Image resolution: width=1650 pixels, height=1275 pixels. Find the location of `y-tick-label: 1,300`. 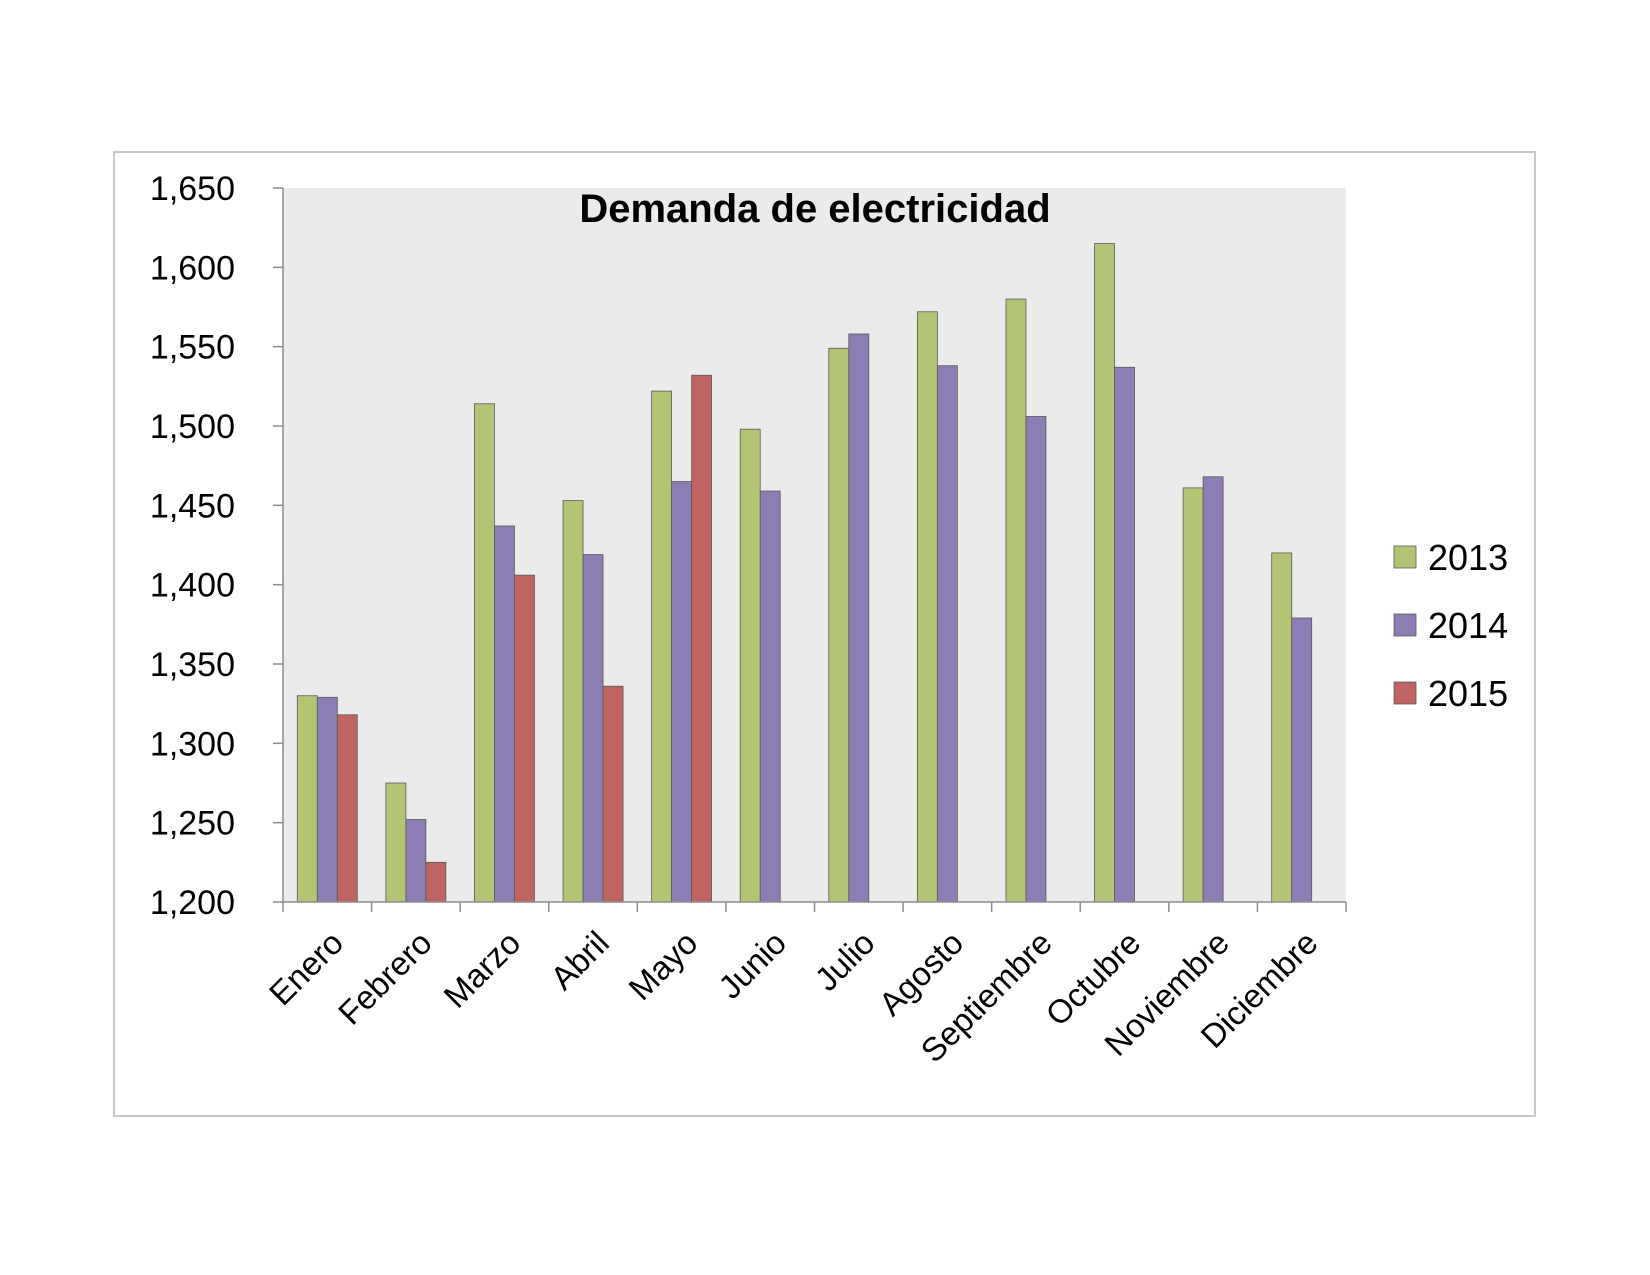

y-tick-label: 1,300 is located at coordinates (192, 744).